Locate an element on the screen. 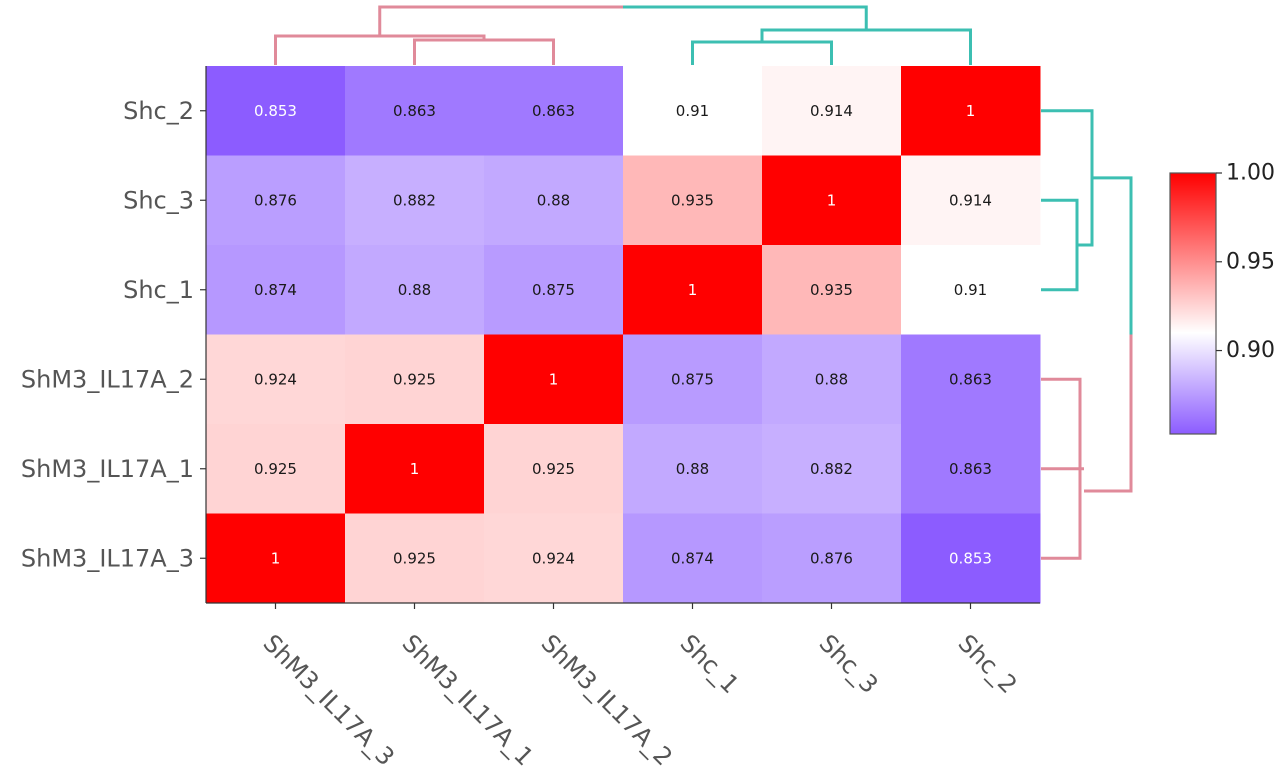 Image resolution: width=1286 pixels, height=774 pixels. column-label: Shc_3 is located at coordinates (849, 664).